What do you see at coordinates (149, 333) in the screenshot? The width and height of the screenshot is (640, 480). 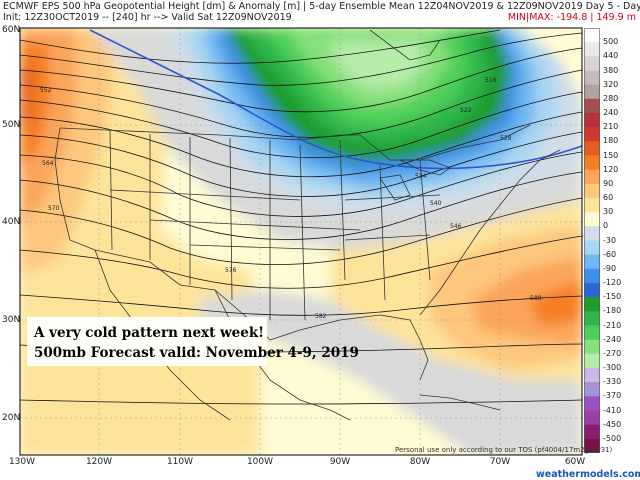 I see `annotation-headline: A very cold pattern next week!` at bounding box center [149, 333].